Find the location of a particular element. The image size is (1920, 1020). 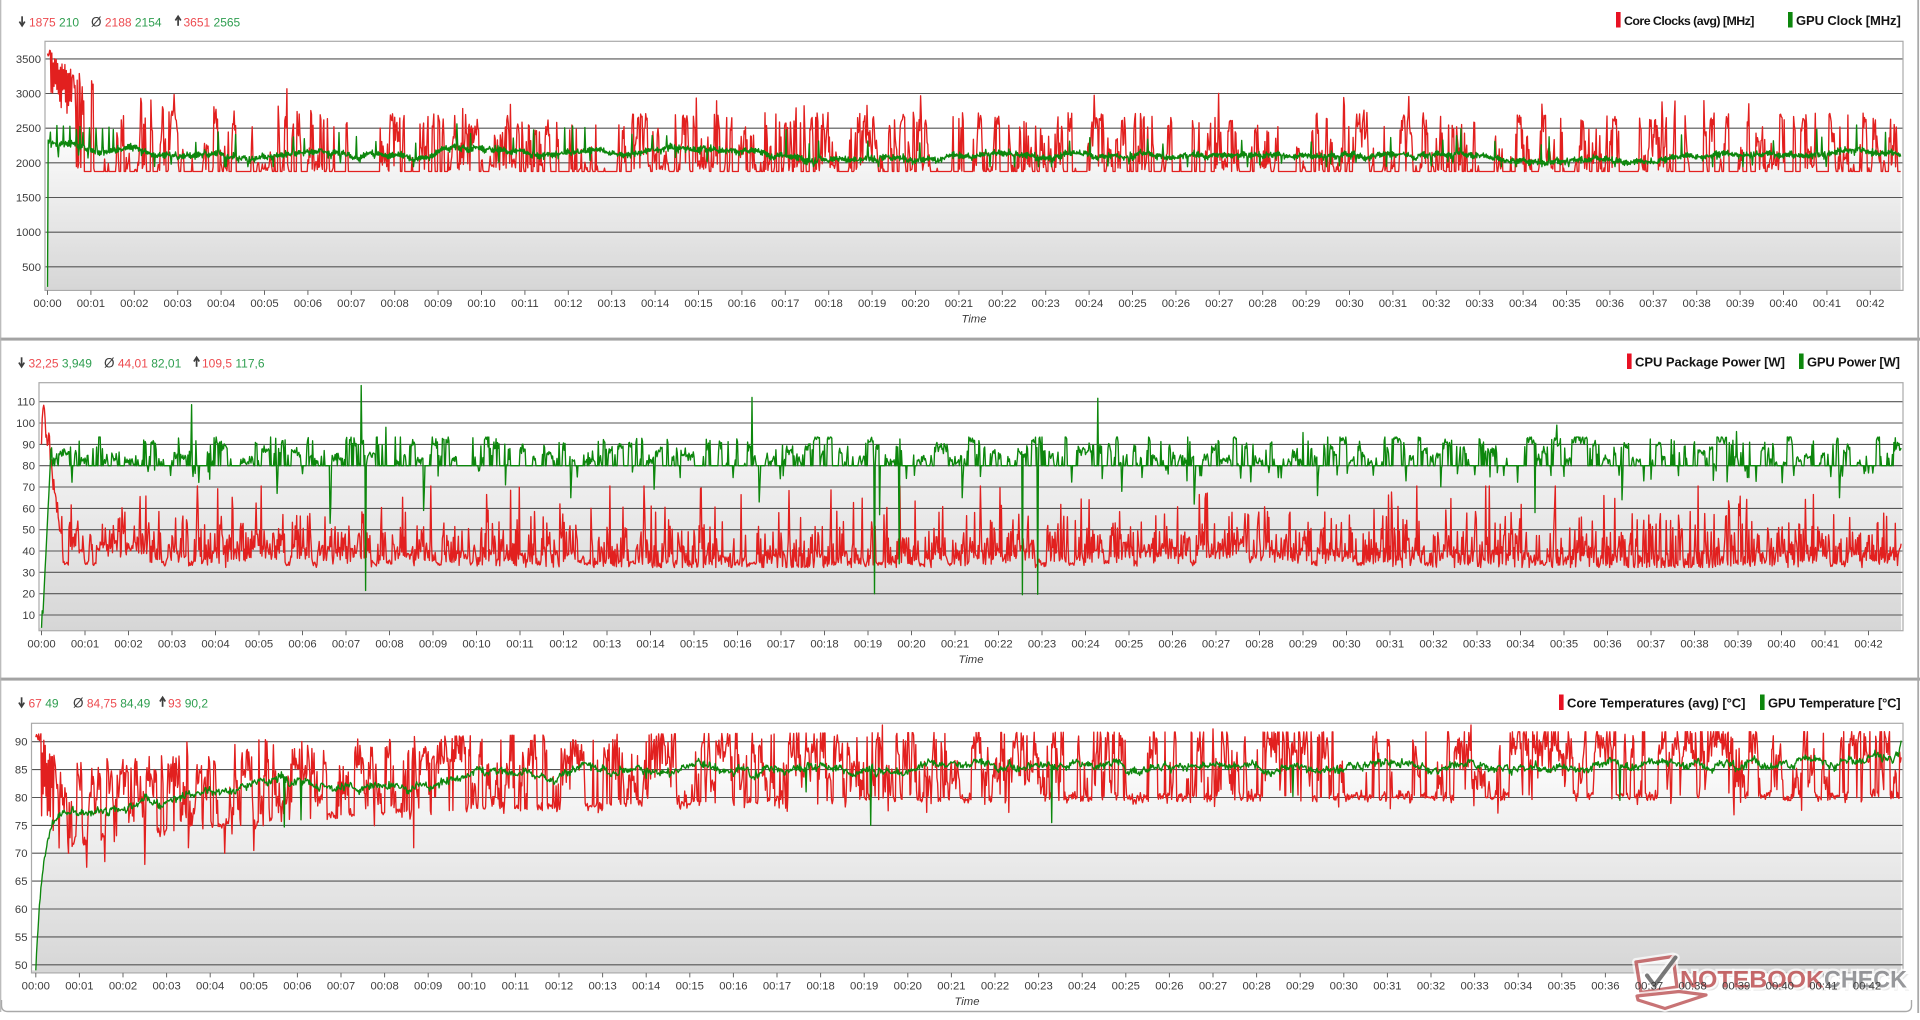

svg-text: Core Temperatures (avg) [°C] is located at coordinates (1656, 702).